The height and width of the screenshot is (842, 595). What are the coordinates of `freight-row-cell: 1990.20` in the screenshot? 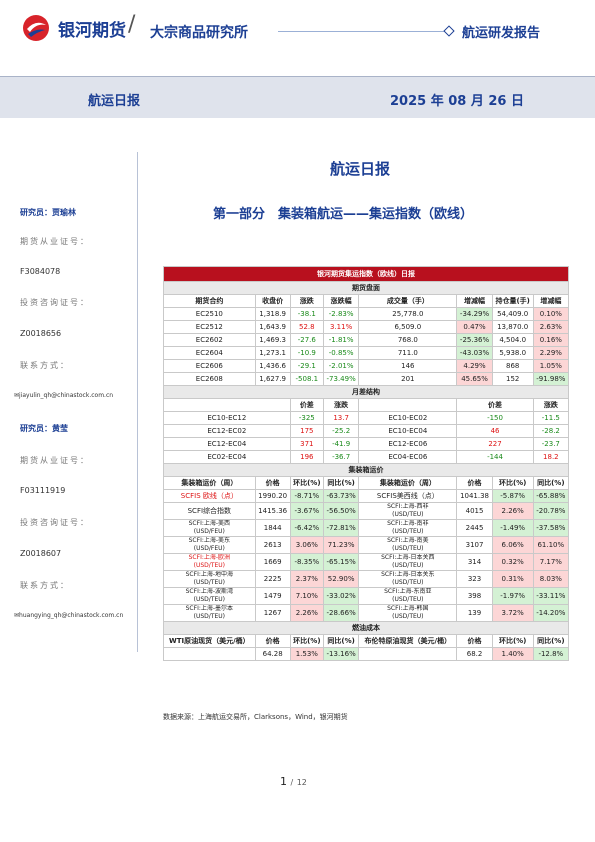 It's located at (272, 496).